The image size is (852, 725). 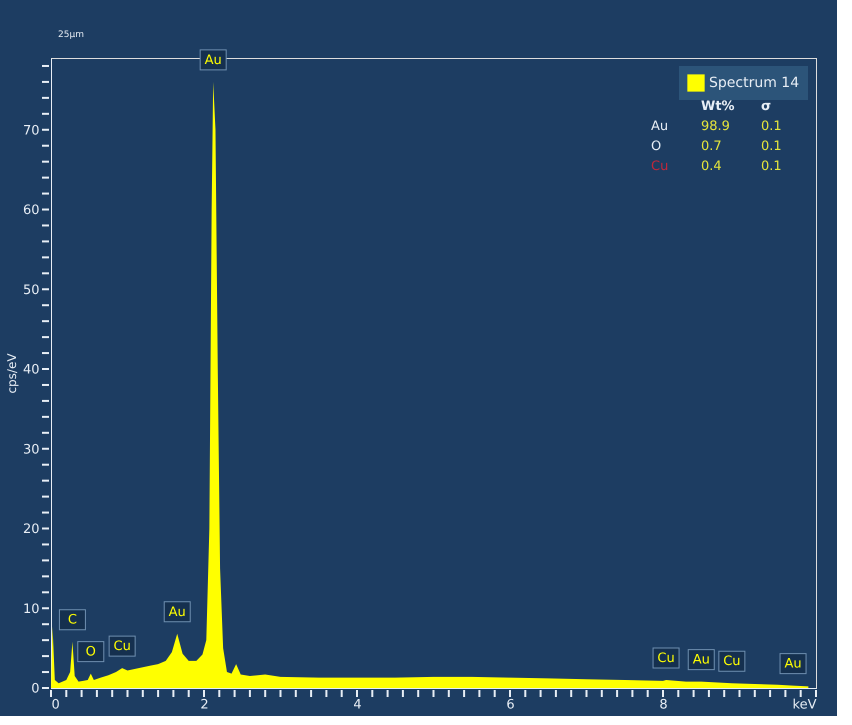 I want to click on x-tick-label: 6, so click(x=510, y=705).